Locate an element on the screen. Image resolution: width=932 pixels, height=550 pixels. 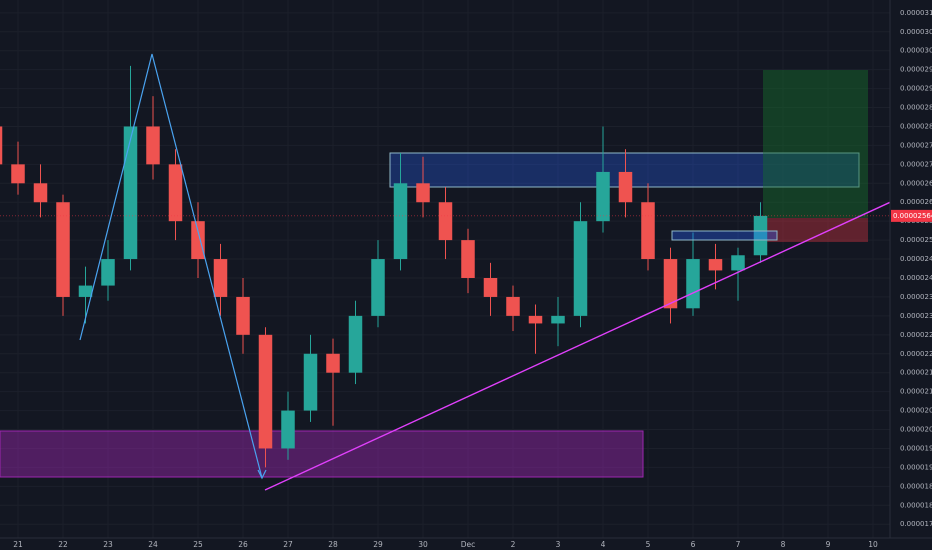
x-tick-label: 4 is located at coordinates (603, 544).